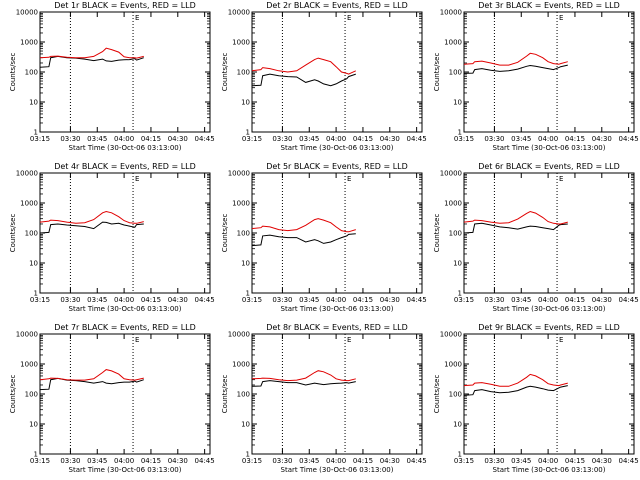  Describe the element at coordinates (337, 327) in the screenshot. I see `panel-title: Det 8r BLACK = Events, RED = LLD` at that location.